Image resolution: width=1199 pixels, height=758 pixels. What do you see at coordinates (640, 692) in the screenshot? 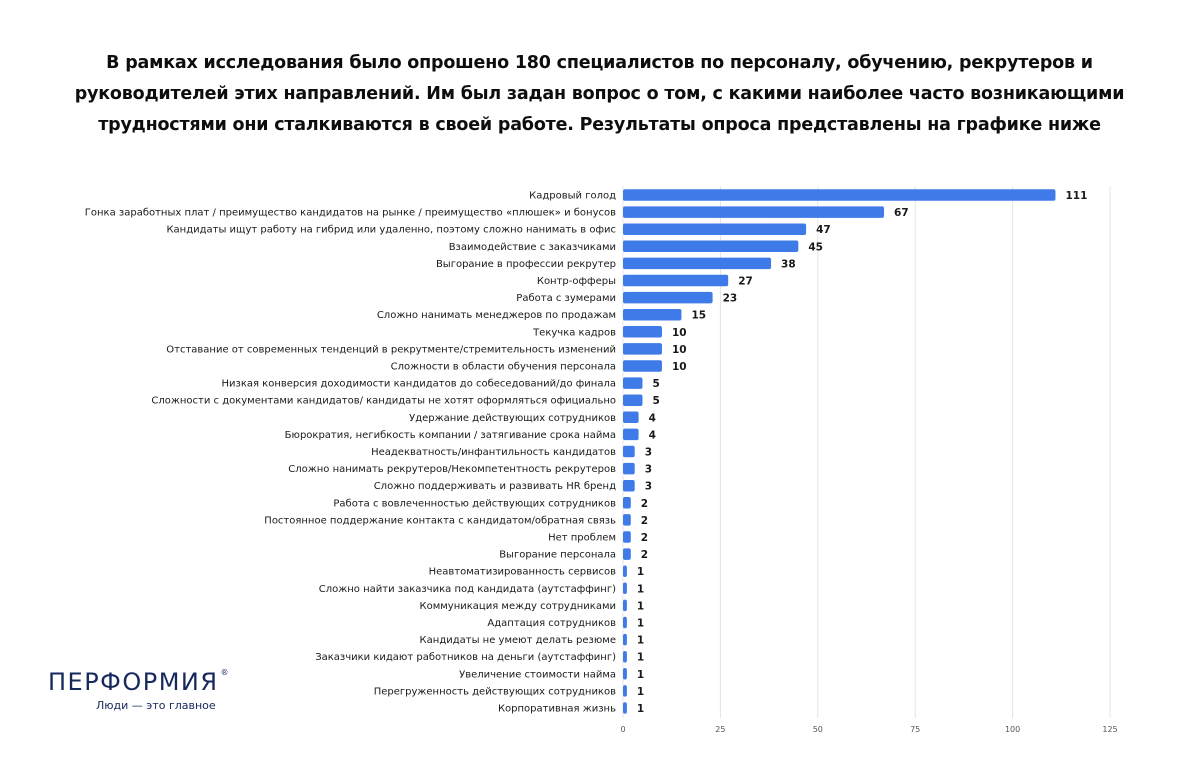
I see `value-label-30: 1` at bounding box center [640, 692].